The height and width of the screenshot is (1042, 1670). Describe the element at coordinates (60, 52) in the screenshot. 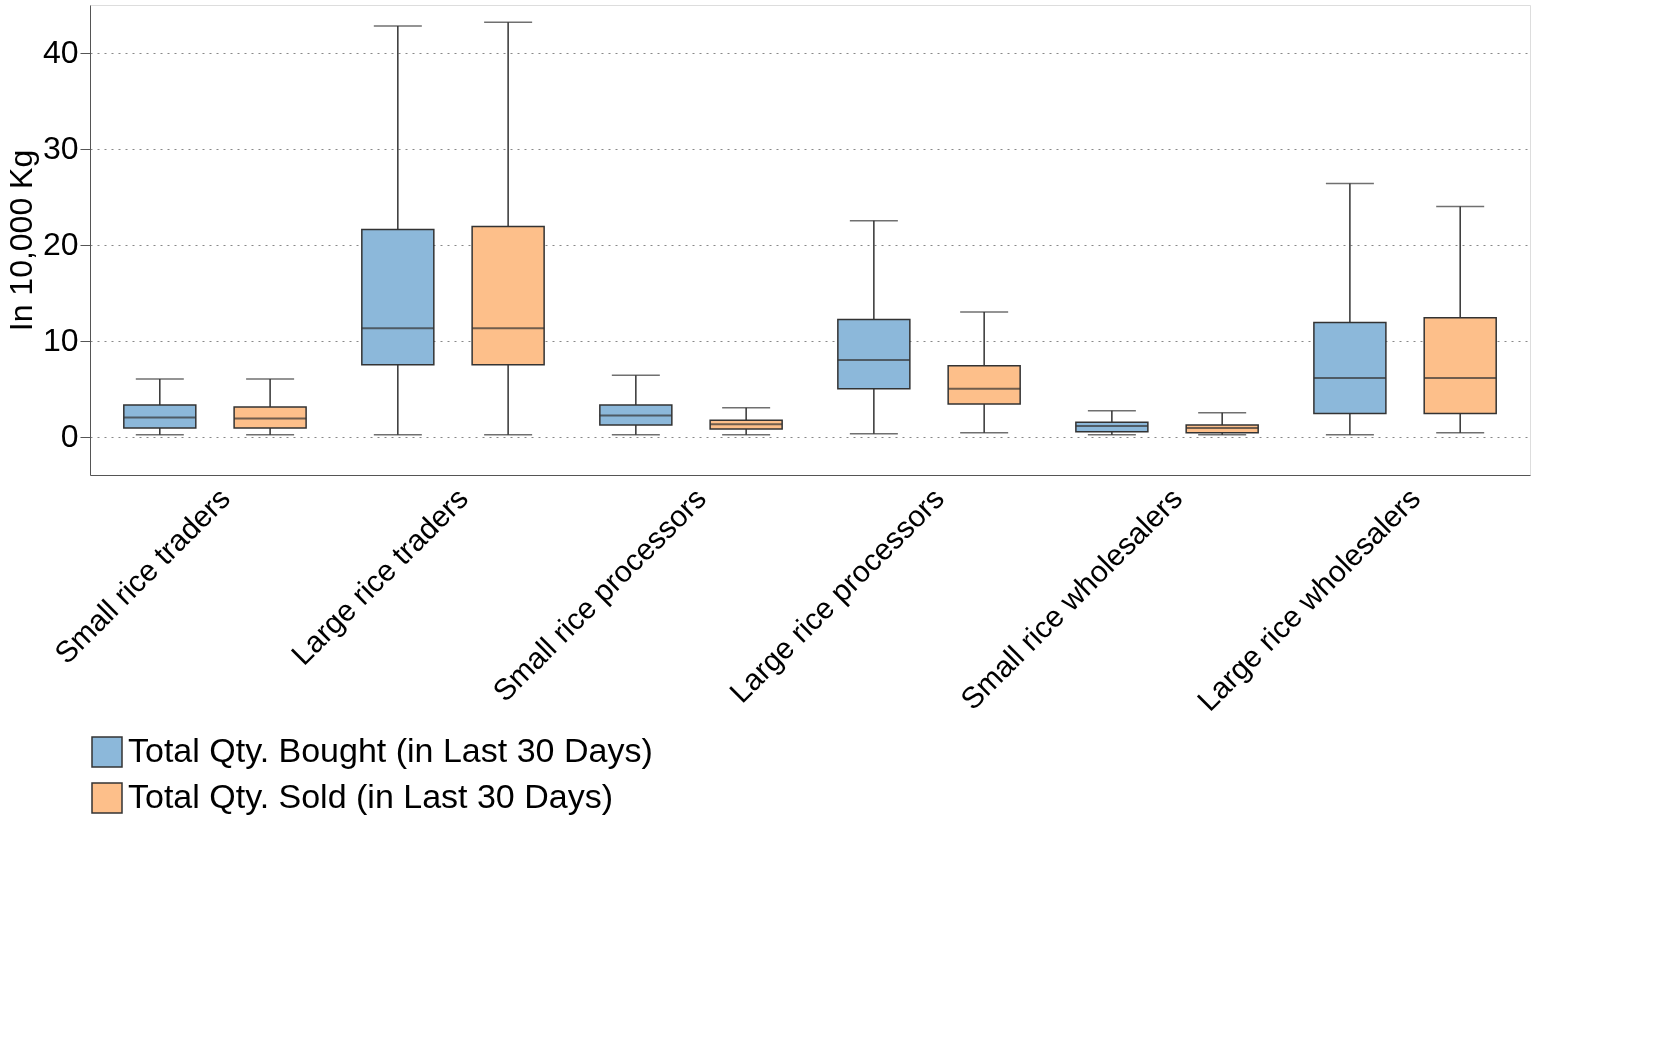

I see `y-tick-label: 40` at that location.